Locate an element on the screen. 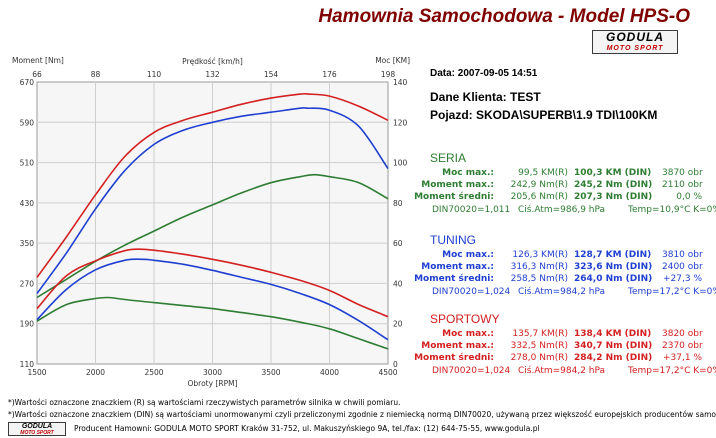 The image size is (716, 438). footer-logo-subtext: MOTO SPORT is located at coordinates (37, 433).